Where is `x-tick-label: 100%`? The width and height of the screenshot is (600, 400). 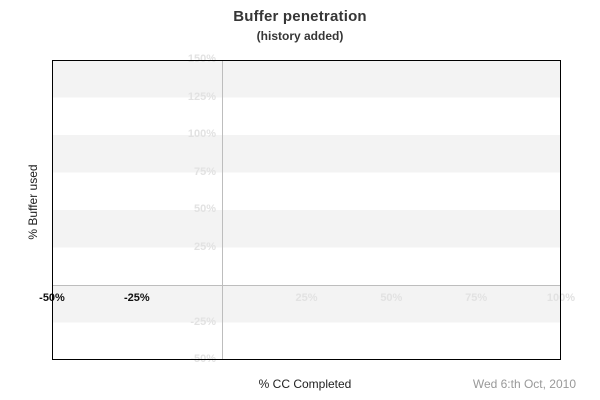
x-tick-label: 100% is located at coordinates (561, 298).